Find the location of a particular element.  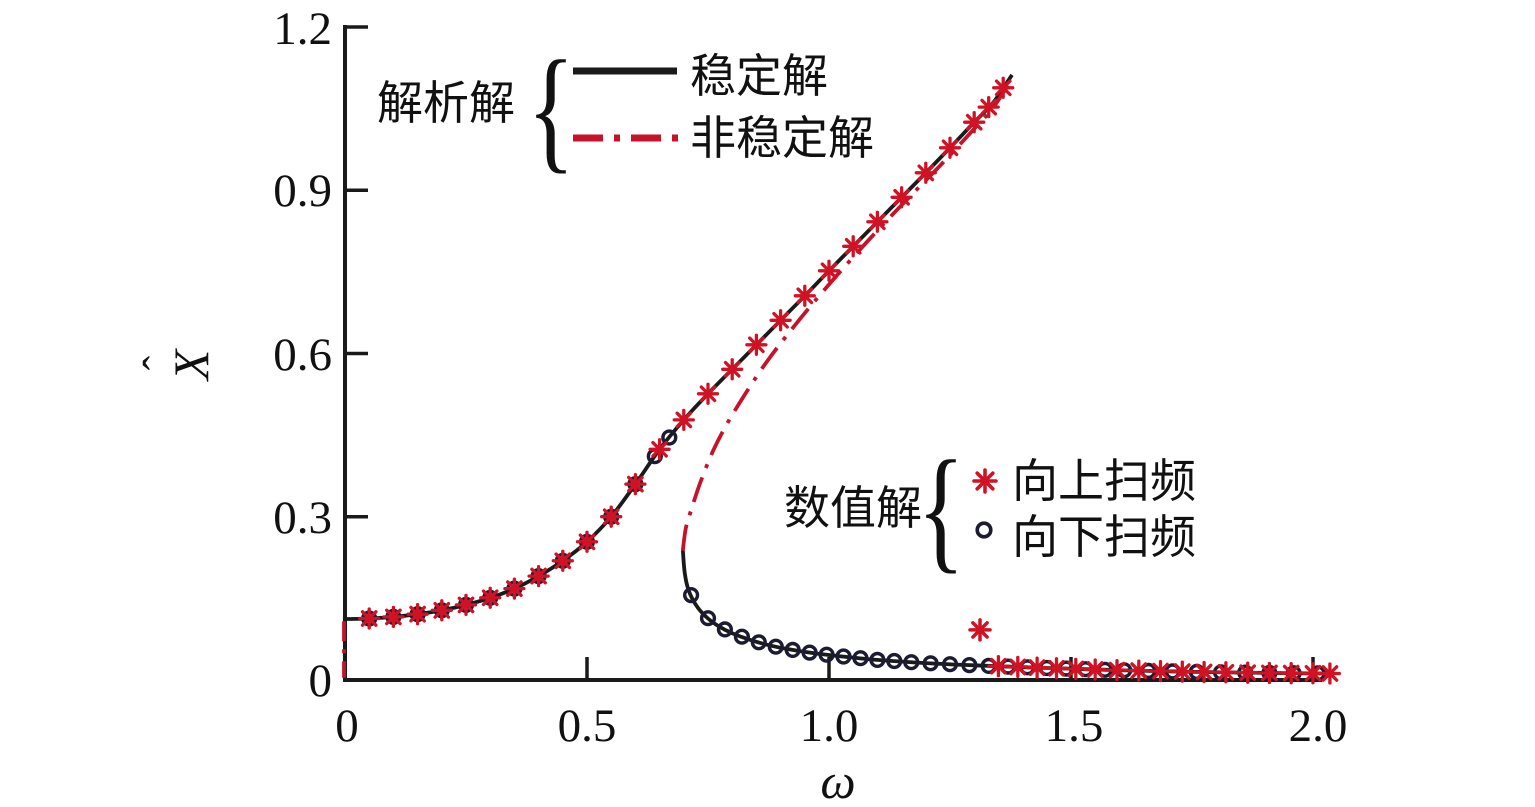

y-tick-0.3: 0.3 is located at coordinates (302, 518).